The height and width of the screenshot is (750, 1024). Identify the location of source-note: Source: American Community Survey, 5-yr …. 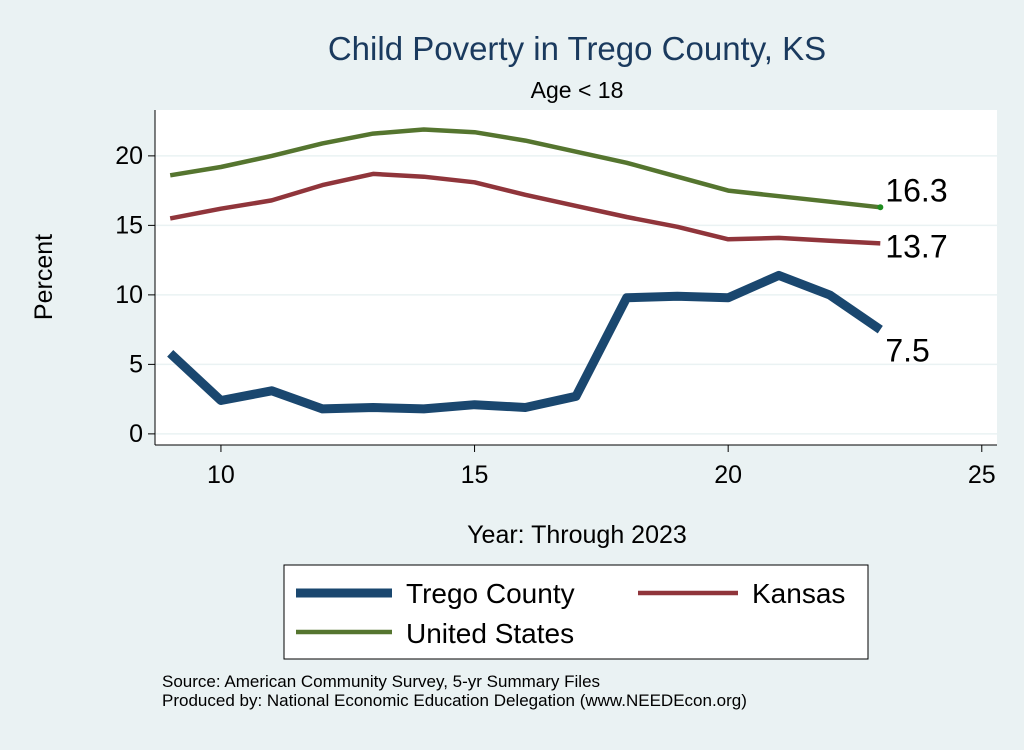
(381, 681).